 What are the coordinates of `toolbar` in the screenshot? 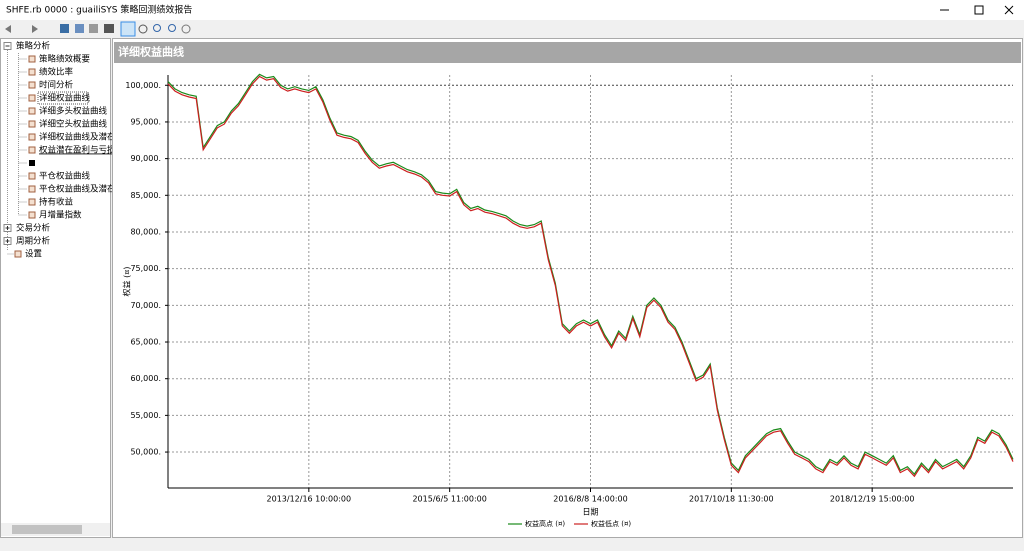 It's located at (512, 29).